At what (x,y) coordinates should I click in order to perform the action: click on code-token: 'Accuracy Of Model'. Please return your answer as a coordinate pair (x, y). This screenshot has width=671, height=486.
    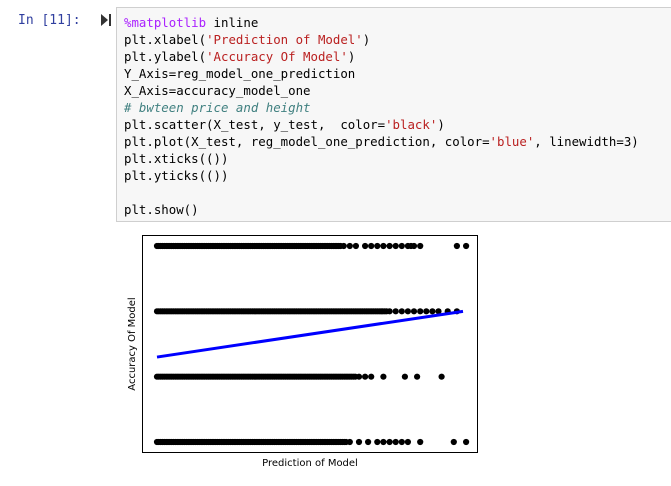
    Looking at the image, I should click on (277, 56).